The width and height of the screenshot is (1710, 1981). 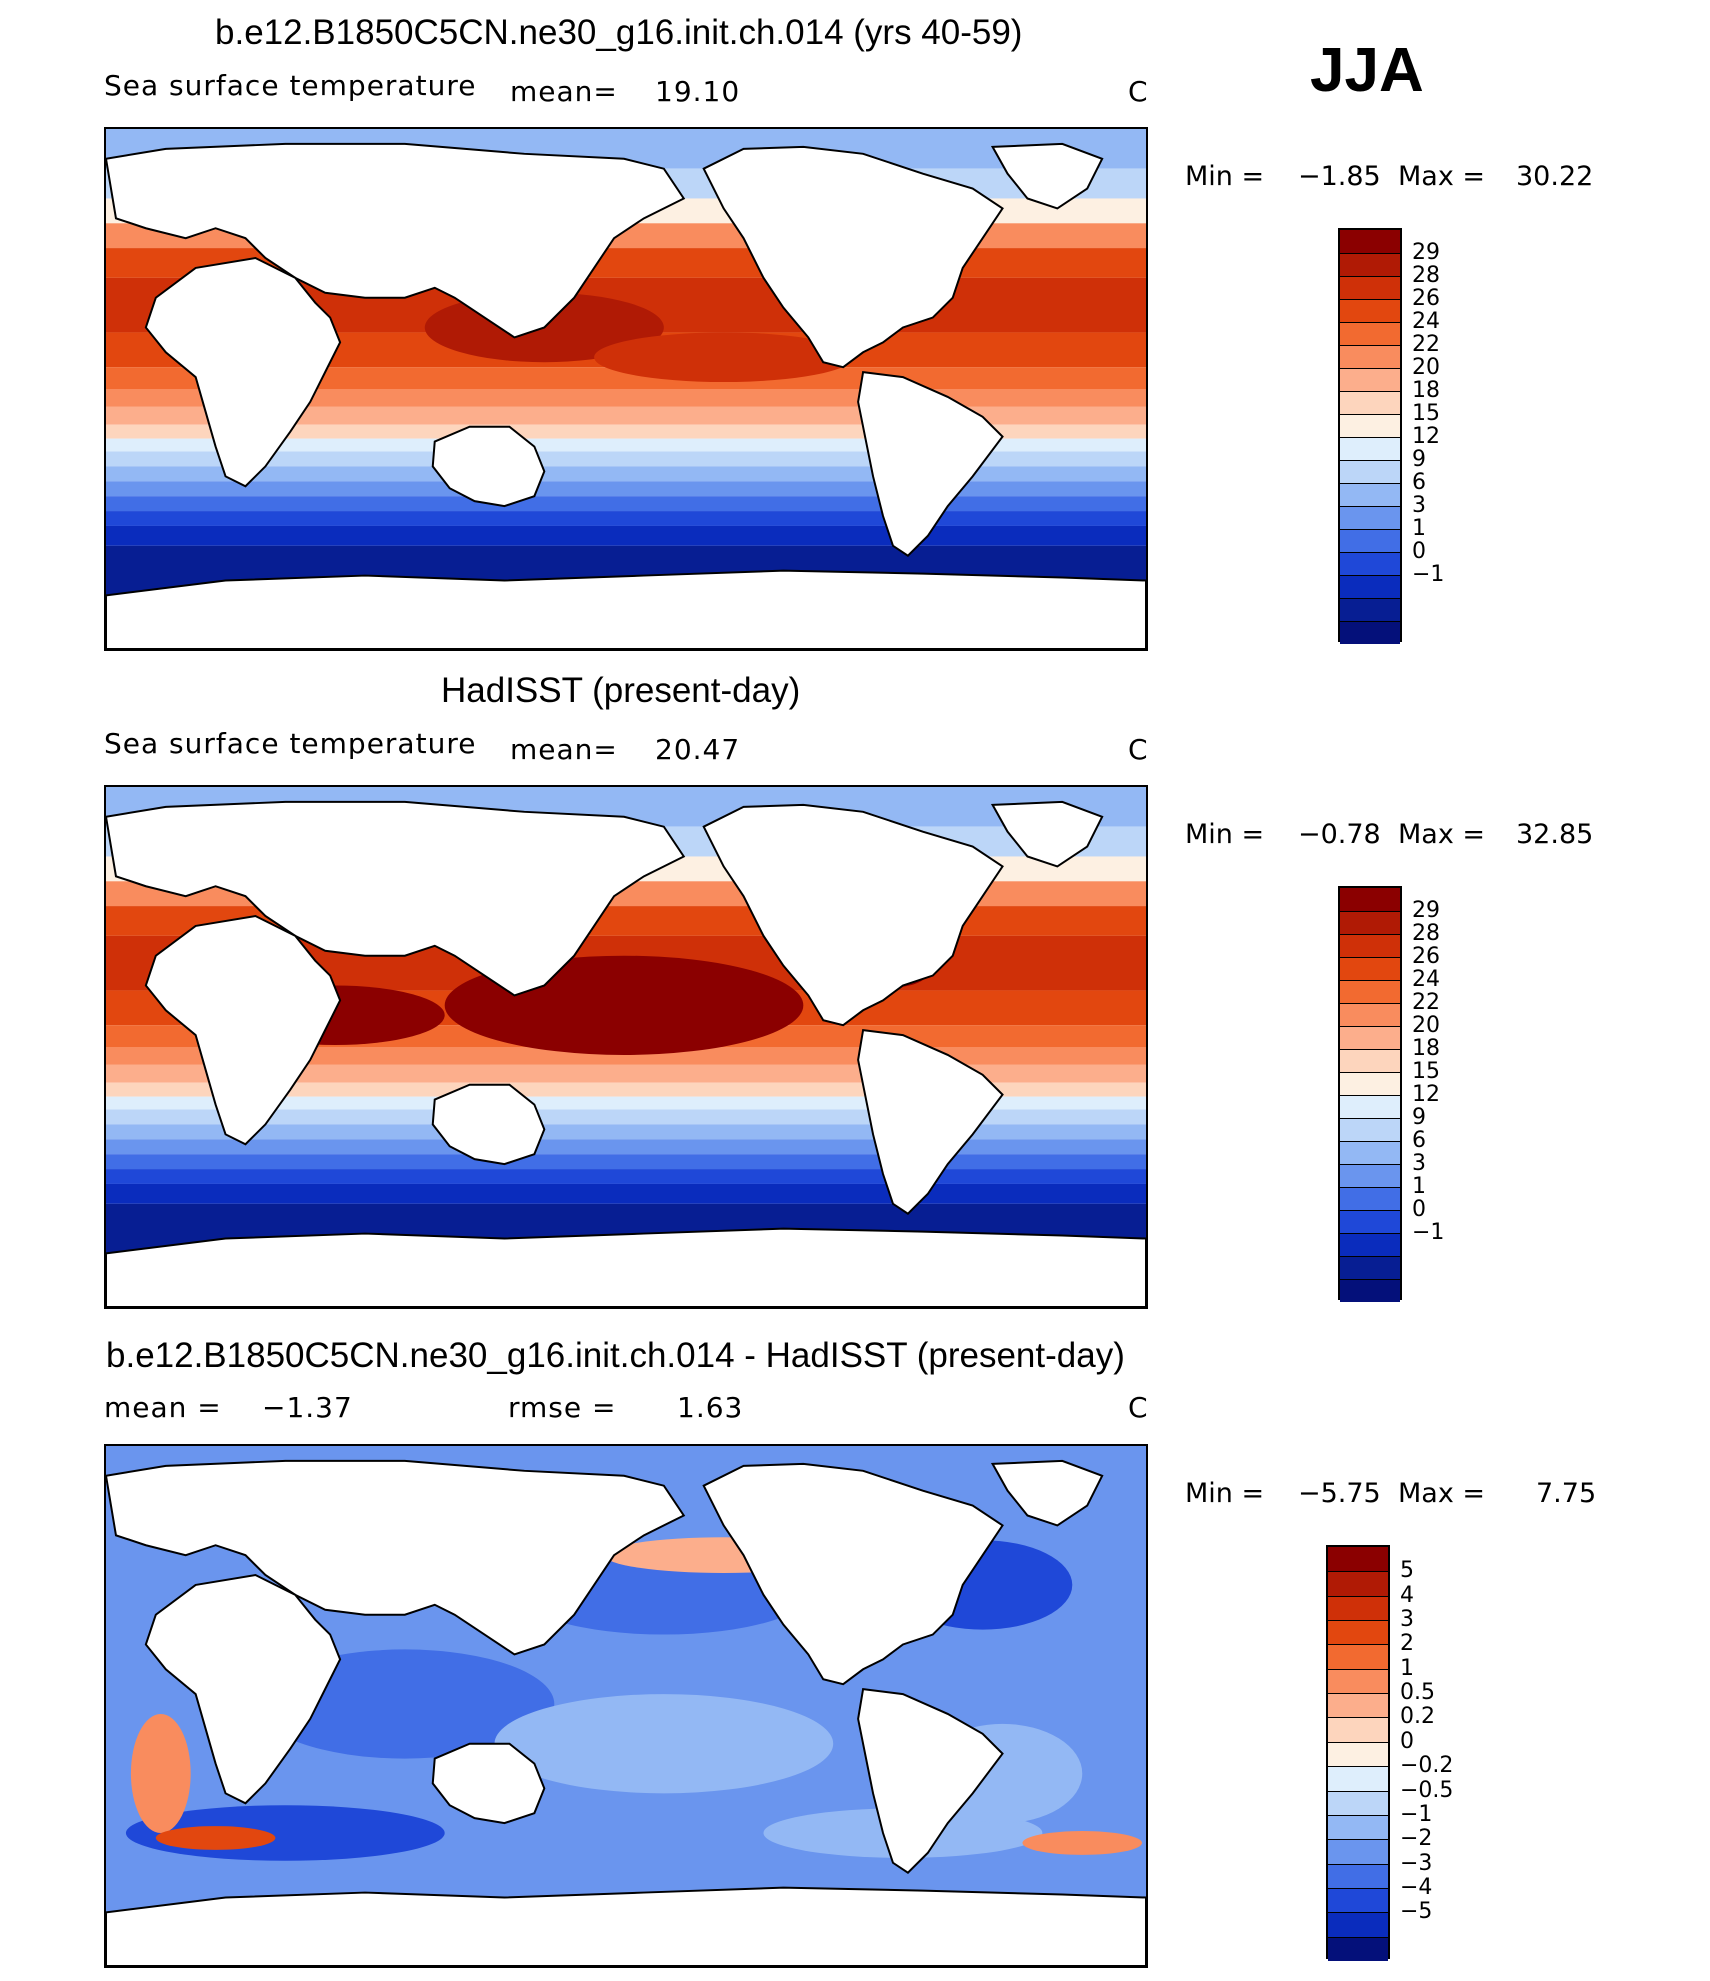 I want to click on panel-1-min-label: Min =, so click(x=1225, y=176).